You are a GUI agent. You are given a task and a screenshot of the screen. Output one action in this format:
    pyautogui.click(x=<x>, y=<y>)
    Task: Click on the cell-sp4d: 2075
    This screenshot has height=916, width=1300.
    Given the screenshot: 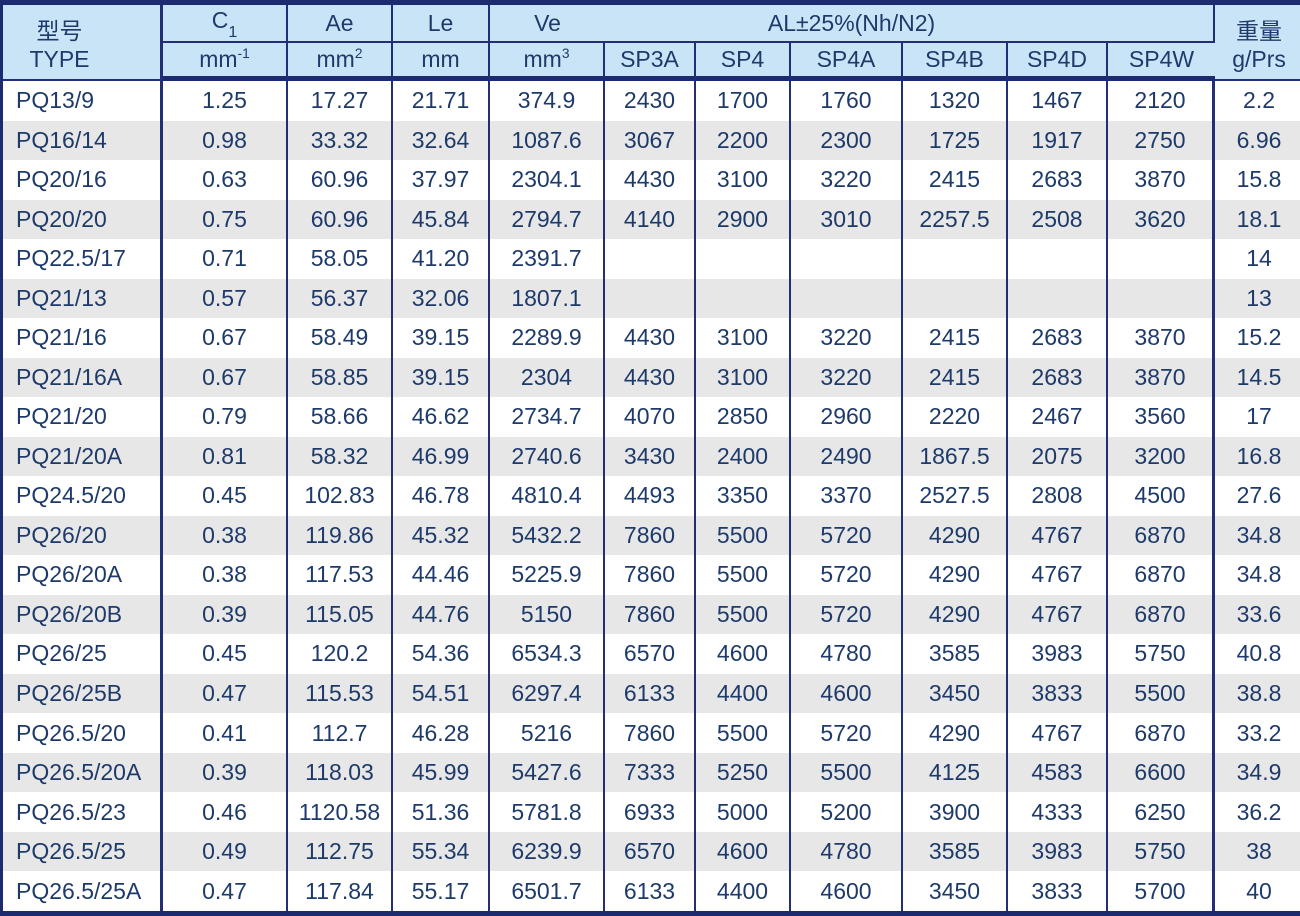 What is the action you would take?
    pyautogui.click(x=1058, y=456)
    